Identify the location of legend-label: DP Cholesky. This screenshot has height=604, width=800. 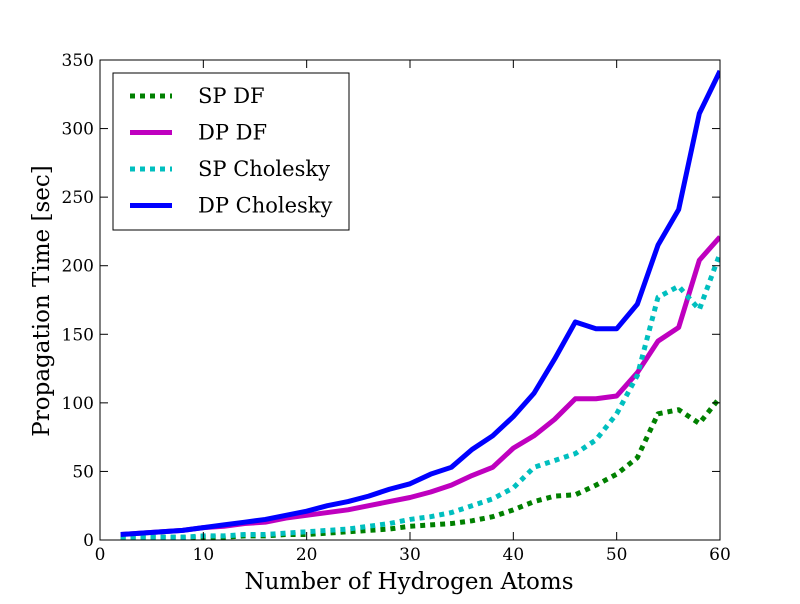
(265, 206).